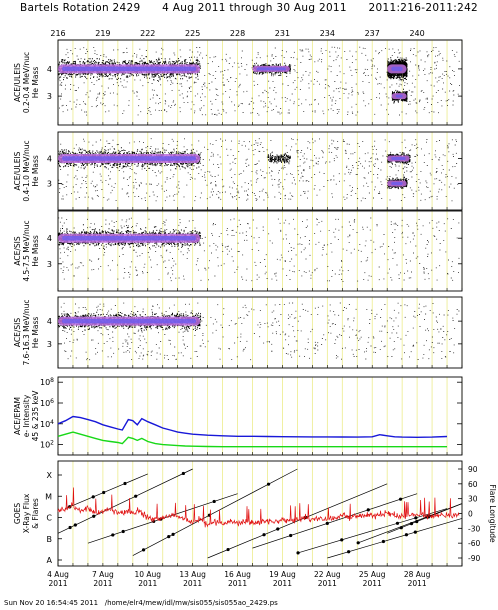 The width and height of the screenshot is (498, 610). I want to click on y-axis-label: ACE/EPAM, so click(17, 416).